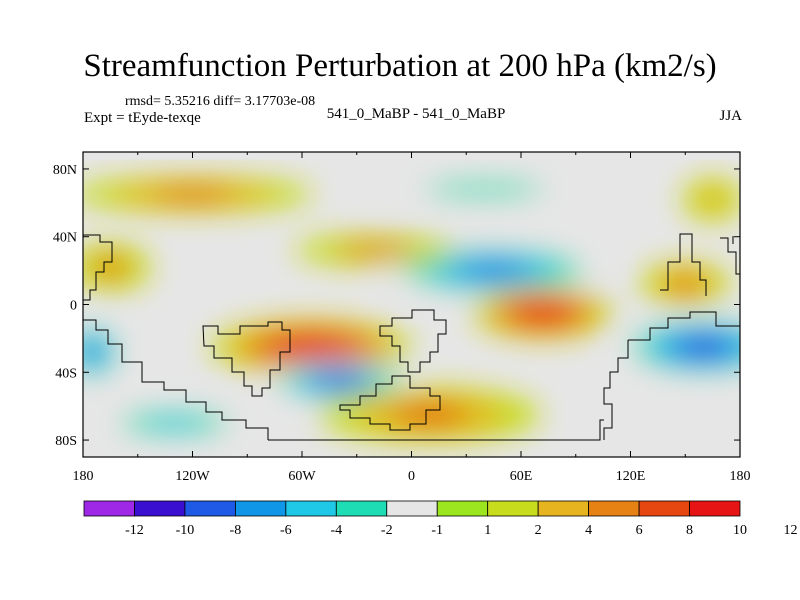  I want to click on coastline-africa, so click(413, 341).